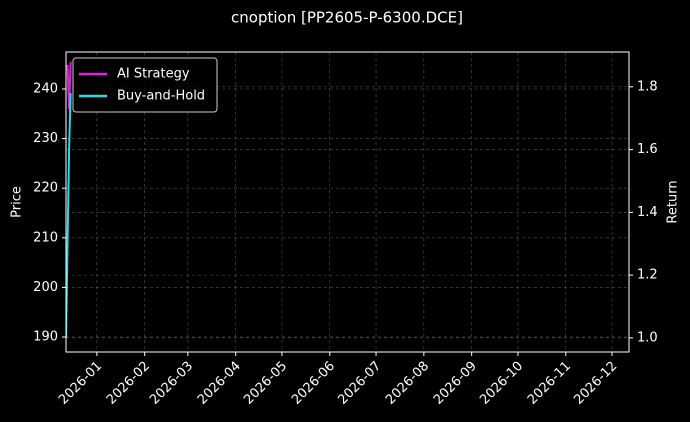 The image size is (690, 422). Describe the element at coordinates (45, 188) in the screenshot. I see `y-tick-label: 220` at that location.